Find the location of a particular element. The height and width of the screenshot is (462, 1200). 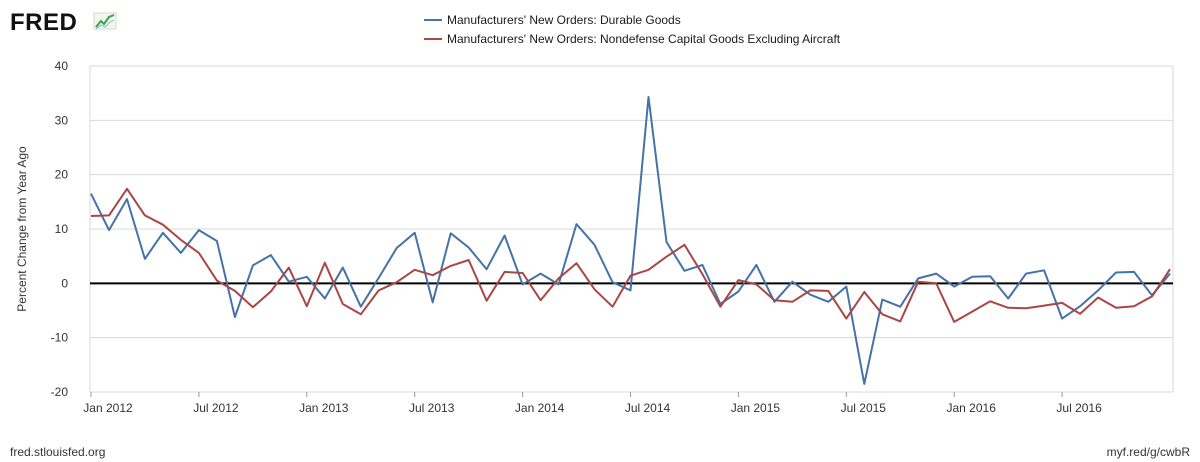

x-tick-label: Jan 2013 is located at coordinates (324, 408).